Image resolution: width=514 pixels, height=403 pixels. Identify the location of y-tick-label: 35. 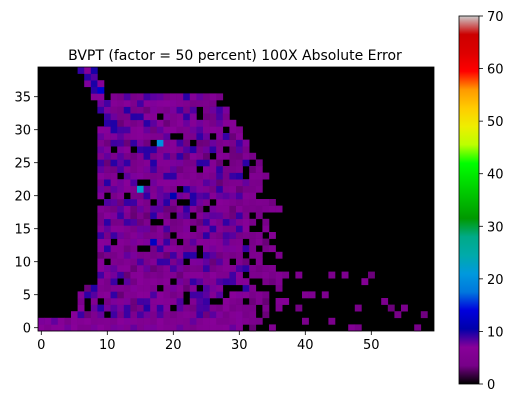
(22, 98).